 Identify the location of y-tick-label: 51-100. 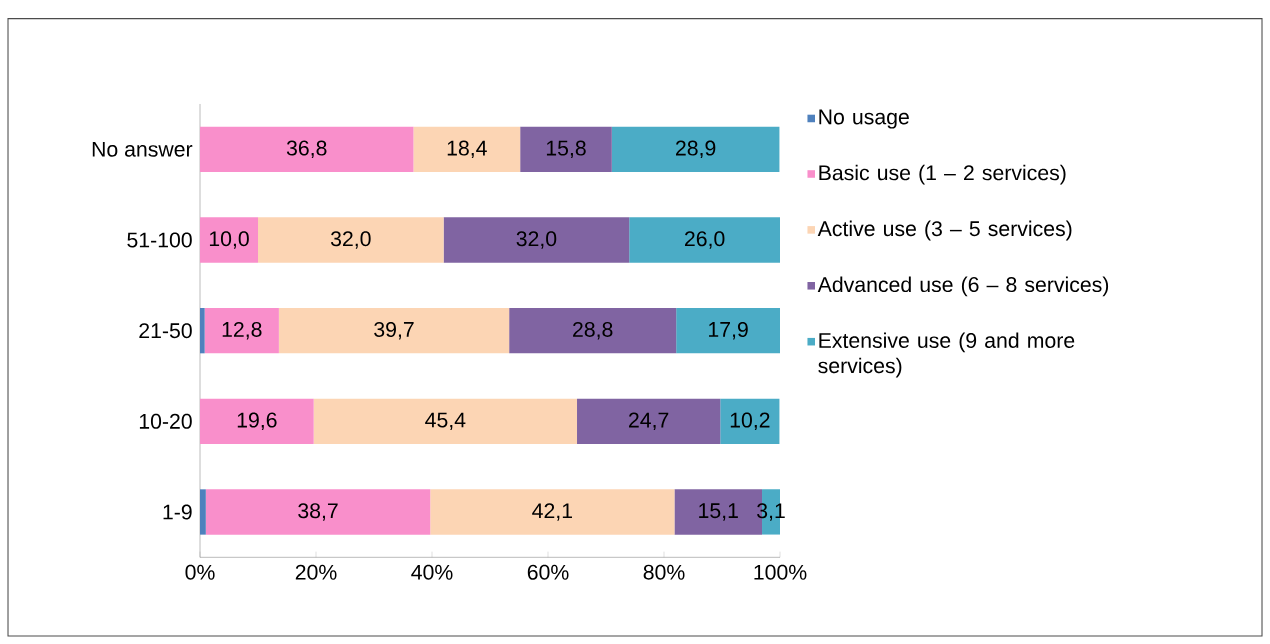
(159, 240).